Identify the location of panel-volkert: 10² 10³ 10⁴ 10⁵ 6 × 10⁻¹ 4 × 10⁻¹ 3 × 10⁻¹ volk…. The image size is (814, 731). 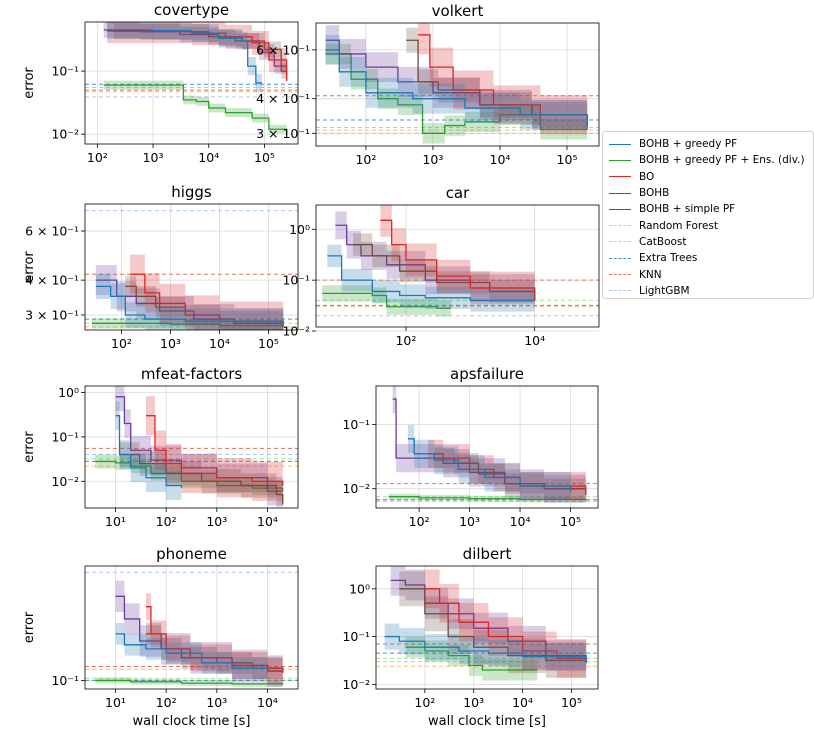
(428, 84).